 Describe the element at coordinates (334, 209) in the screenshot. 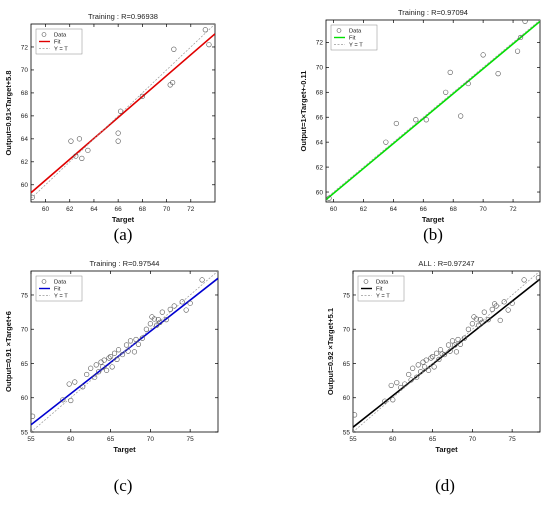

I see `x-tick-label: 60` at that location.